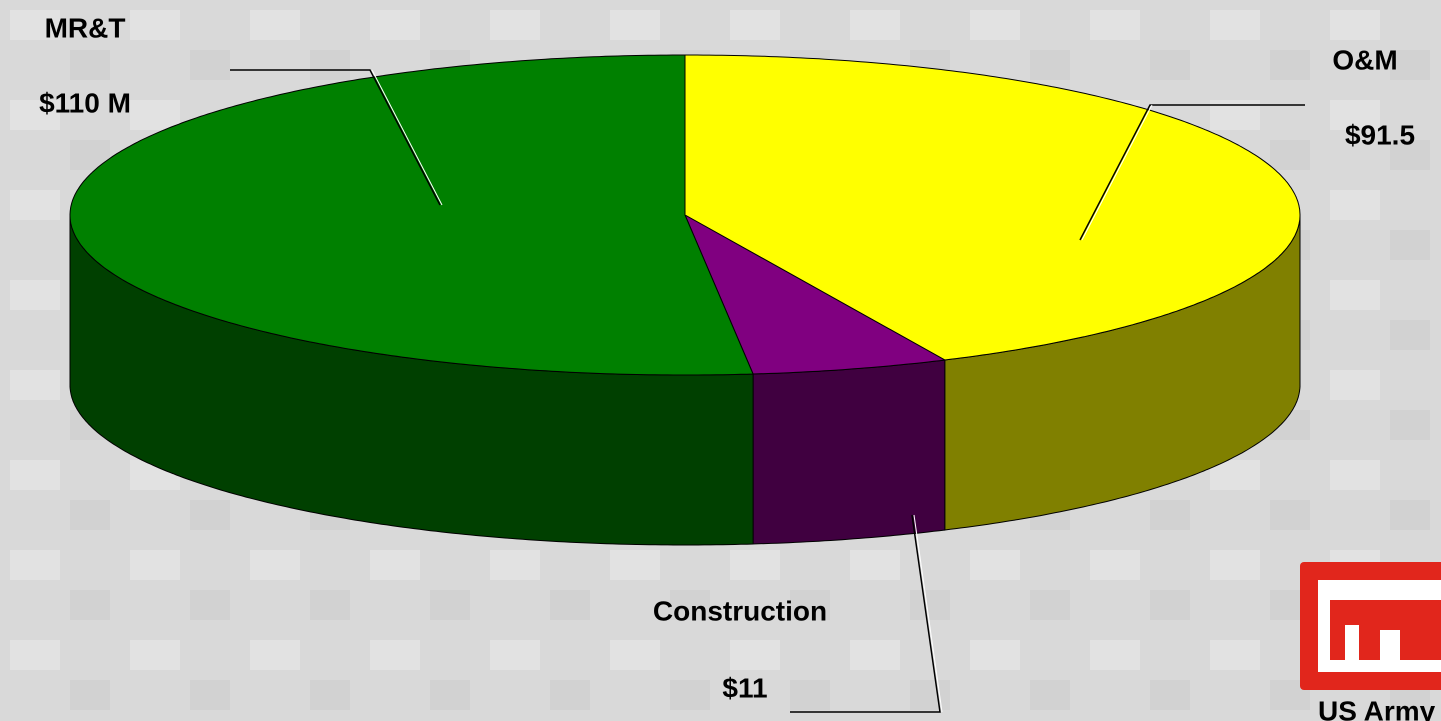 The height and width of the screenshot is (721, 1441). What do you see at coordinates (1370, 641) in the screenshot?
I see `logo: US Army` at bounding box center [1370, 641].